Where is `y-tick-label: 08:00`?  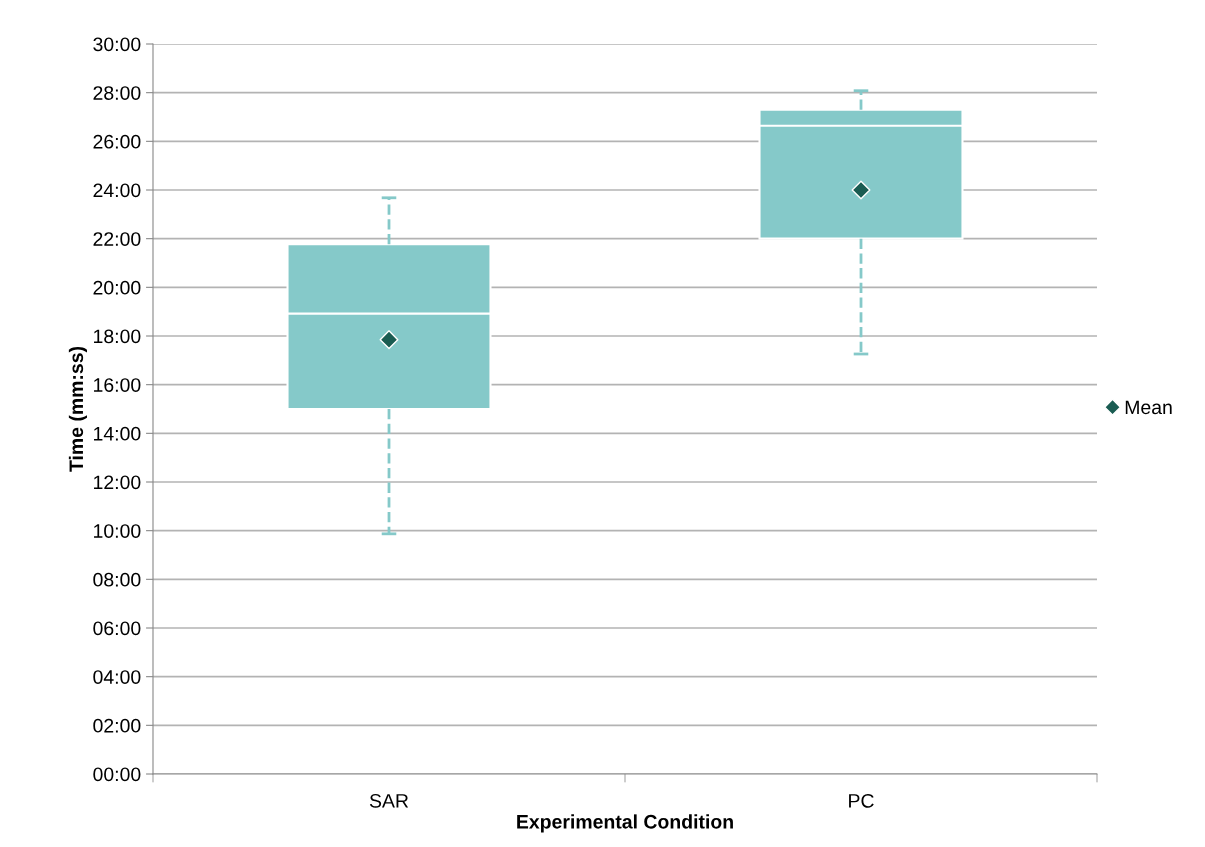 y-tick-label: 08:00 is located at coordinates (117, 579).